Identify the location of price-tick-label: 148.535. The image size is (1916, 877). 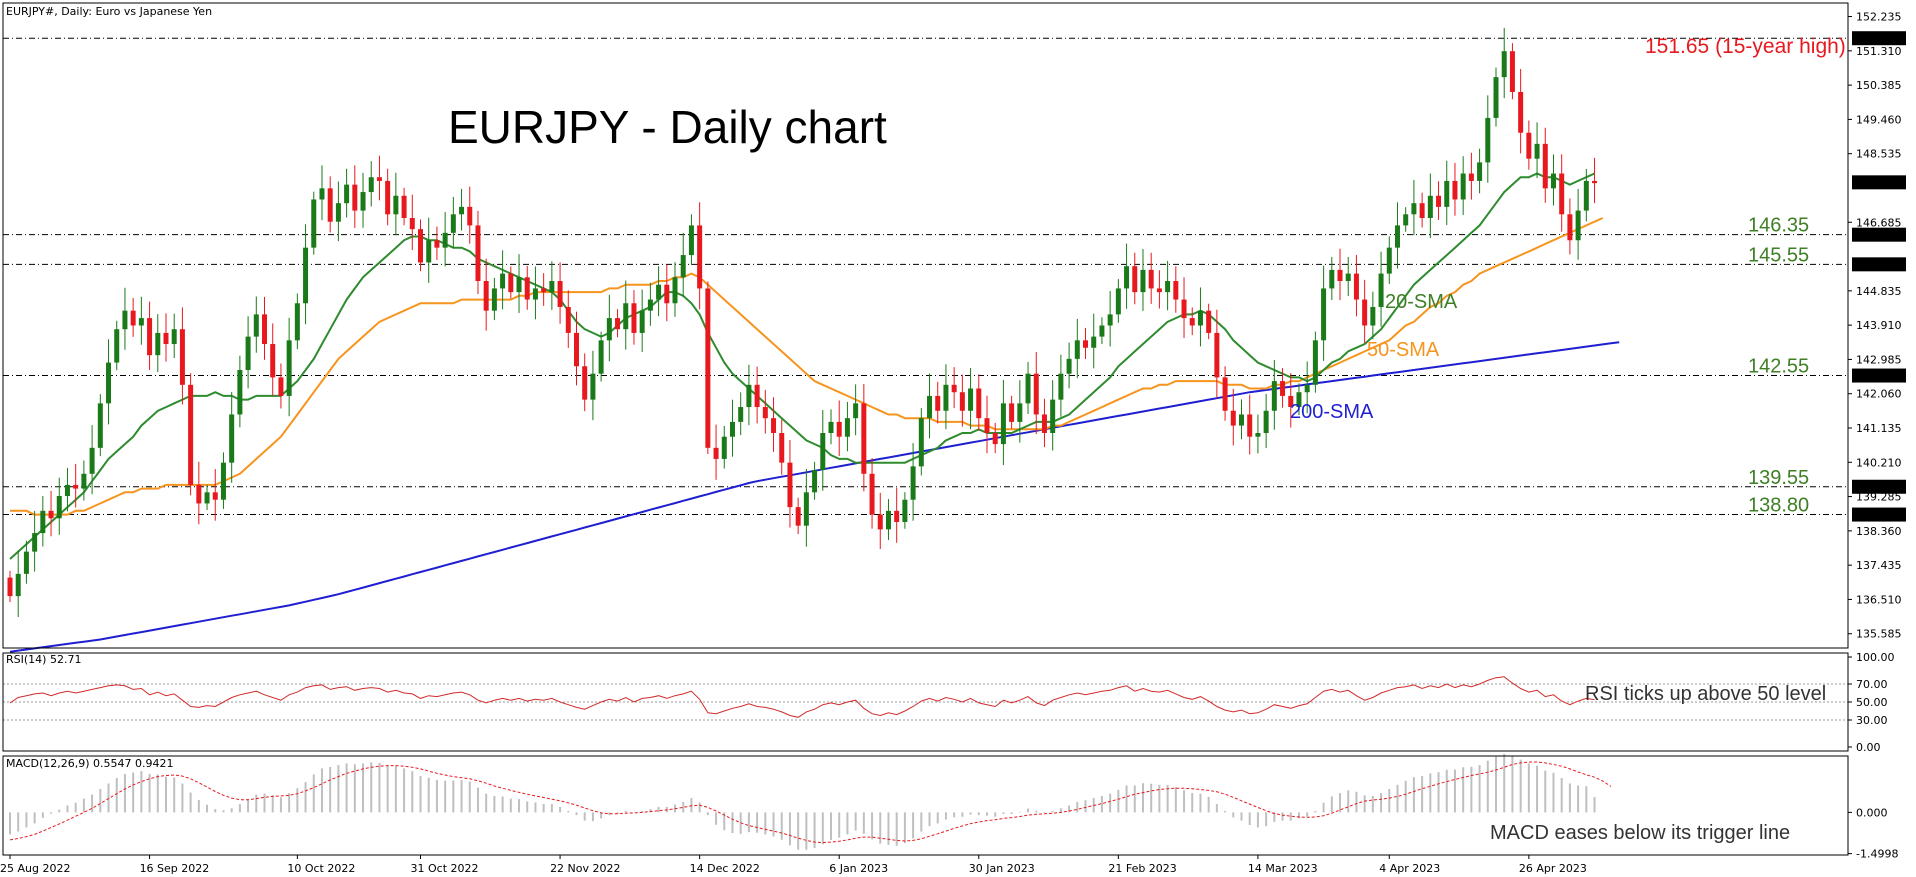
(1879, 154).